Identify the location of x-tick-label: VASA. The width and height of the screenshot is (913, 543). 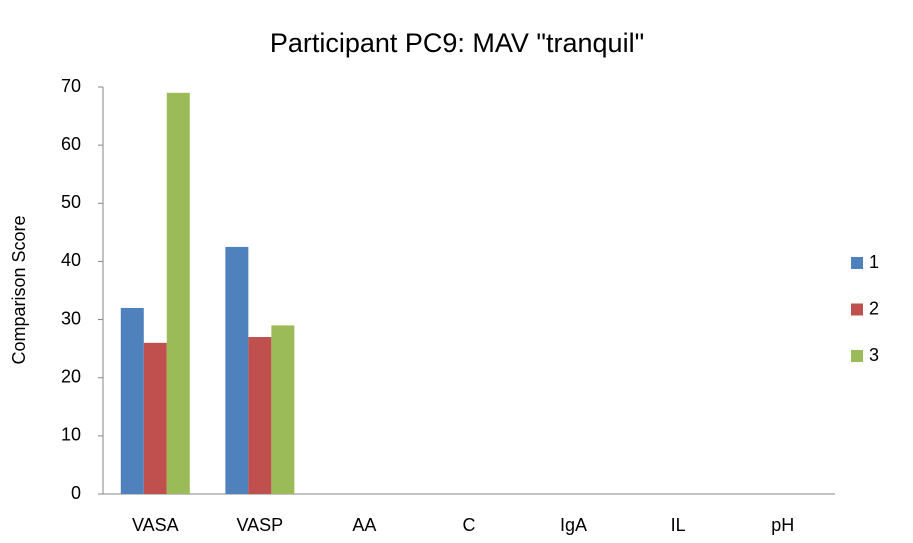
(155, 525).